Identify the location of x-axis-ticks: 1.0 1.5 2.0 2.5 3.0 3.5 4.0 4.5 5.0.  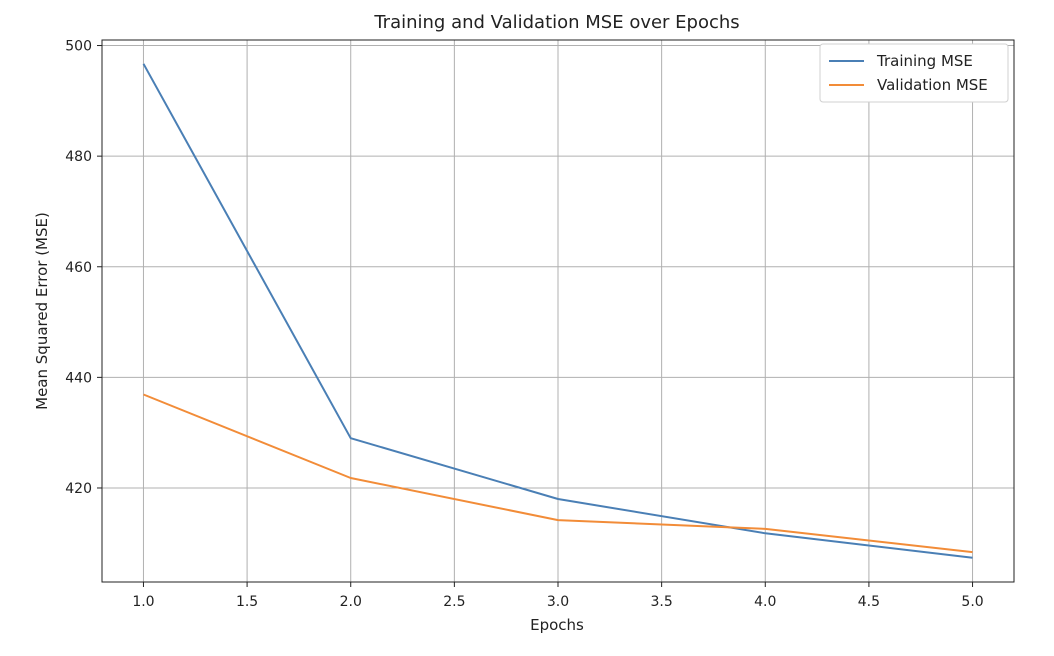
(558, 596).